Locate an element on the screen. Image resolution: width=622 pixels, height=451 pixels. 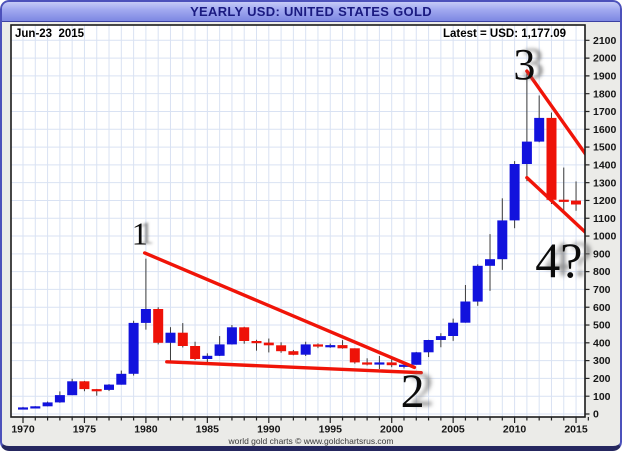
svg-text: 2005 is located at coordinates (453, 430).